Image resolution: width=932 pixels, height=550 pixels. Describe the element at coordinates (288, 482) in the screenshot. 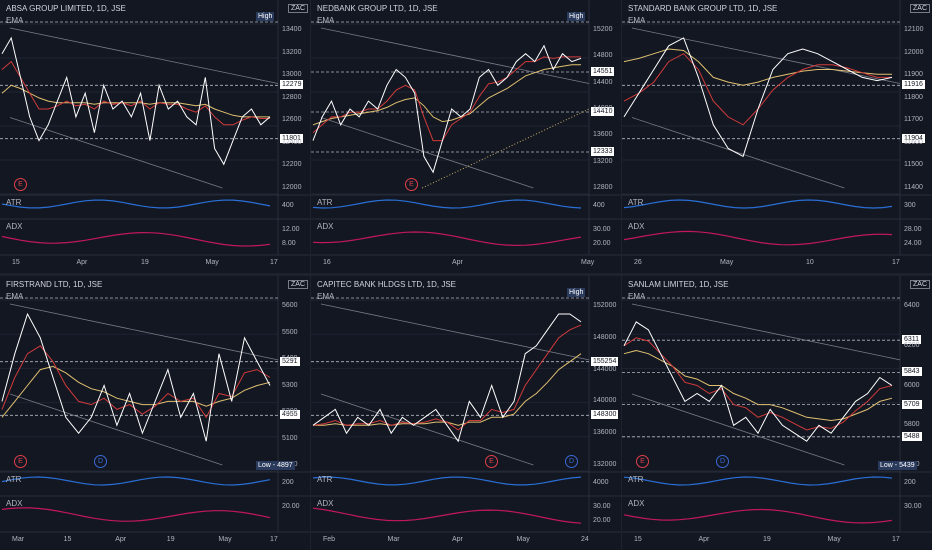

I see `atr-axis-tick: 200` at that location.